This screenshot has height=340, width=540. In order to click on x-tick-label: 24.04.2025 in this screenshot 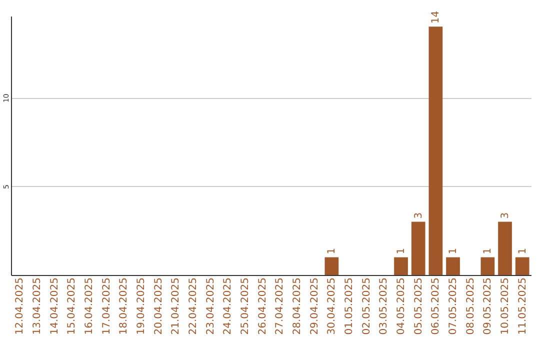, I will do `click(228, 306)`.